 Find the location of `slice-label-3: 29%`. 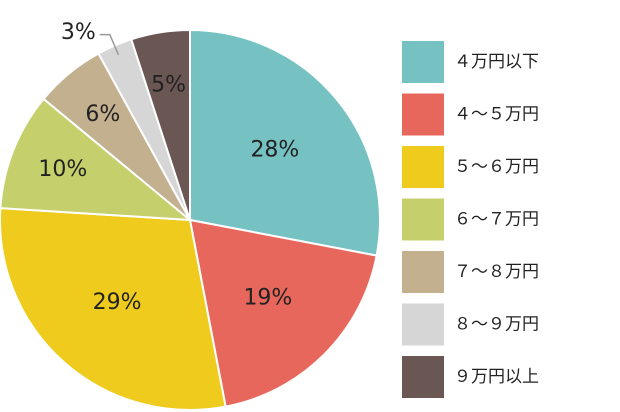

slice-label-3: 29% is located at coordinates (117, 302).